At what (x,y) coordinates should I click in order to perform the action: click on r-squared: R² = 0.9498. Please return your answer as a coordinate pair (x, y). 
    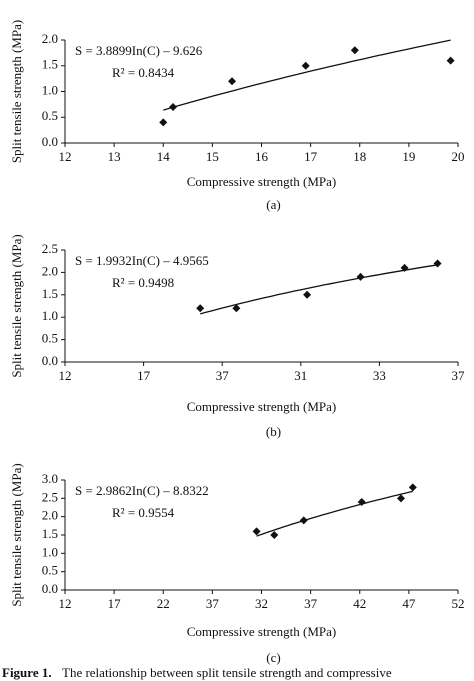
    Looking at the image, I should click on (143, 282).